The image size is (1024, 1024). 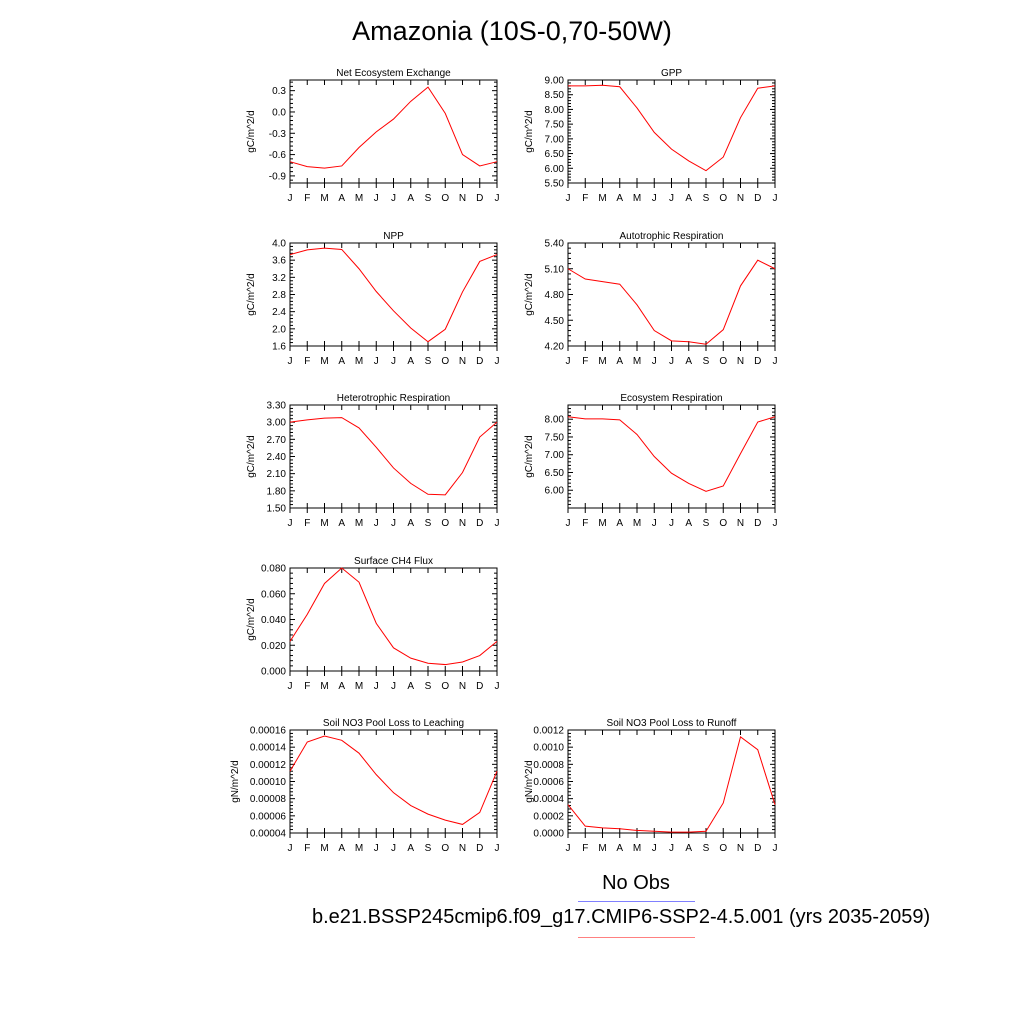 I want to click on y-tick-label: 8.50, so click(x=555, y=95).